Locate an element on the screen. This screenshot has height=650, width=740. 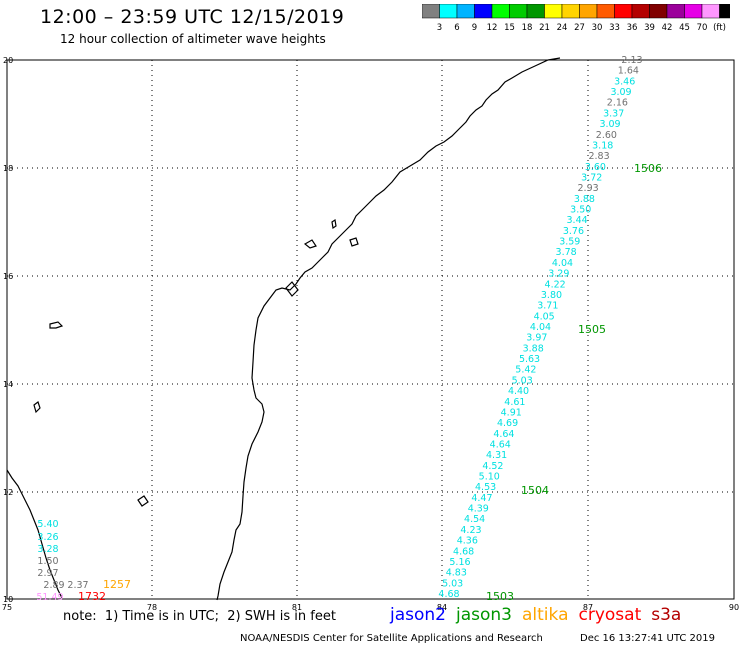
wave-height-label: 2.13 is located at coordinates (631, 60).